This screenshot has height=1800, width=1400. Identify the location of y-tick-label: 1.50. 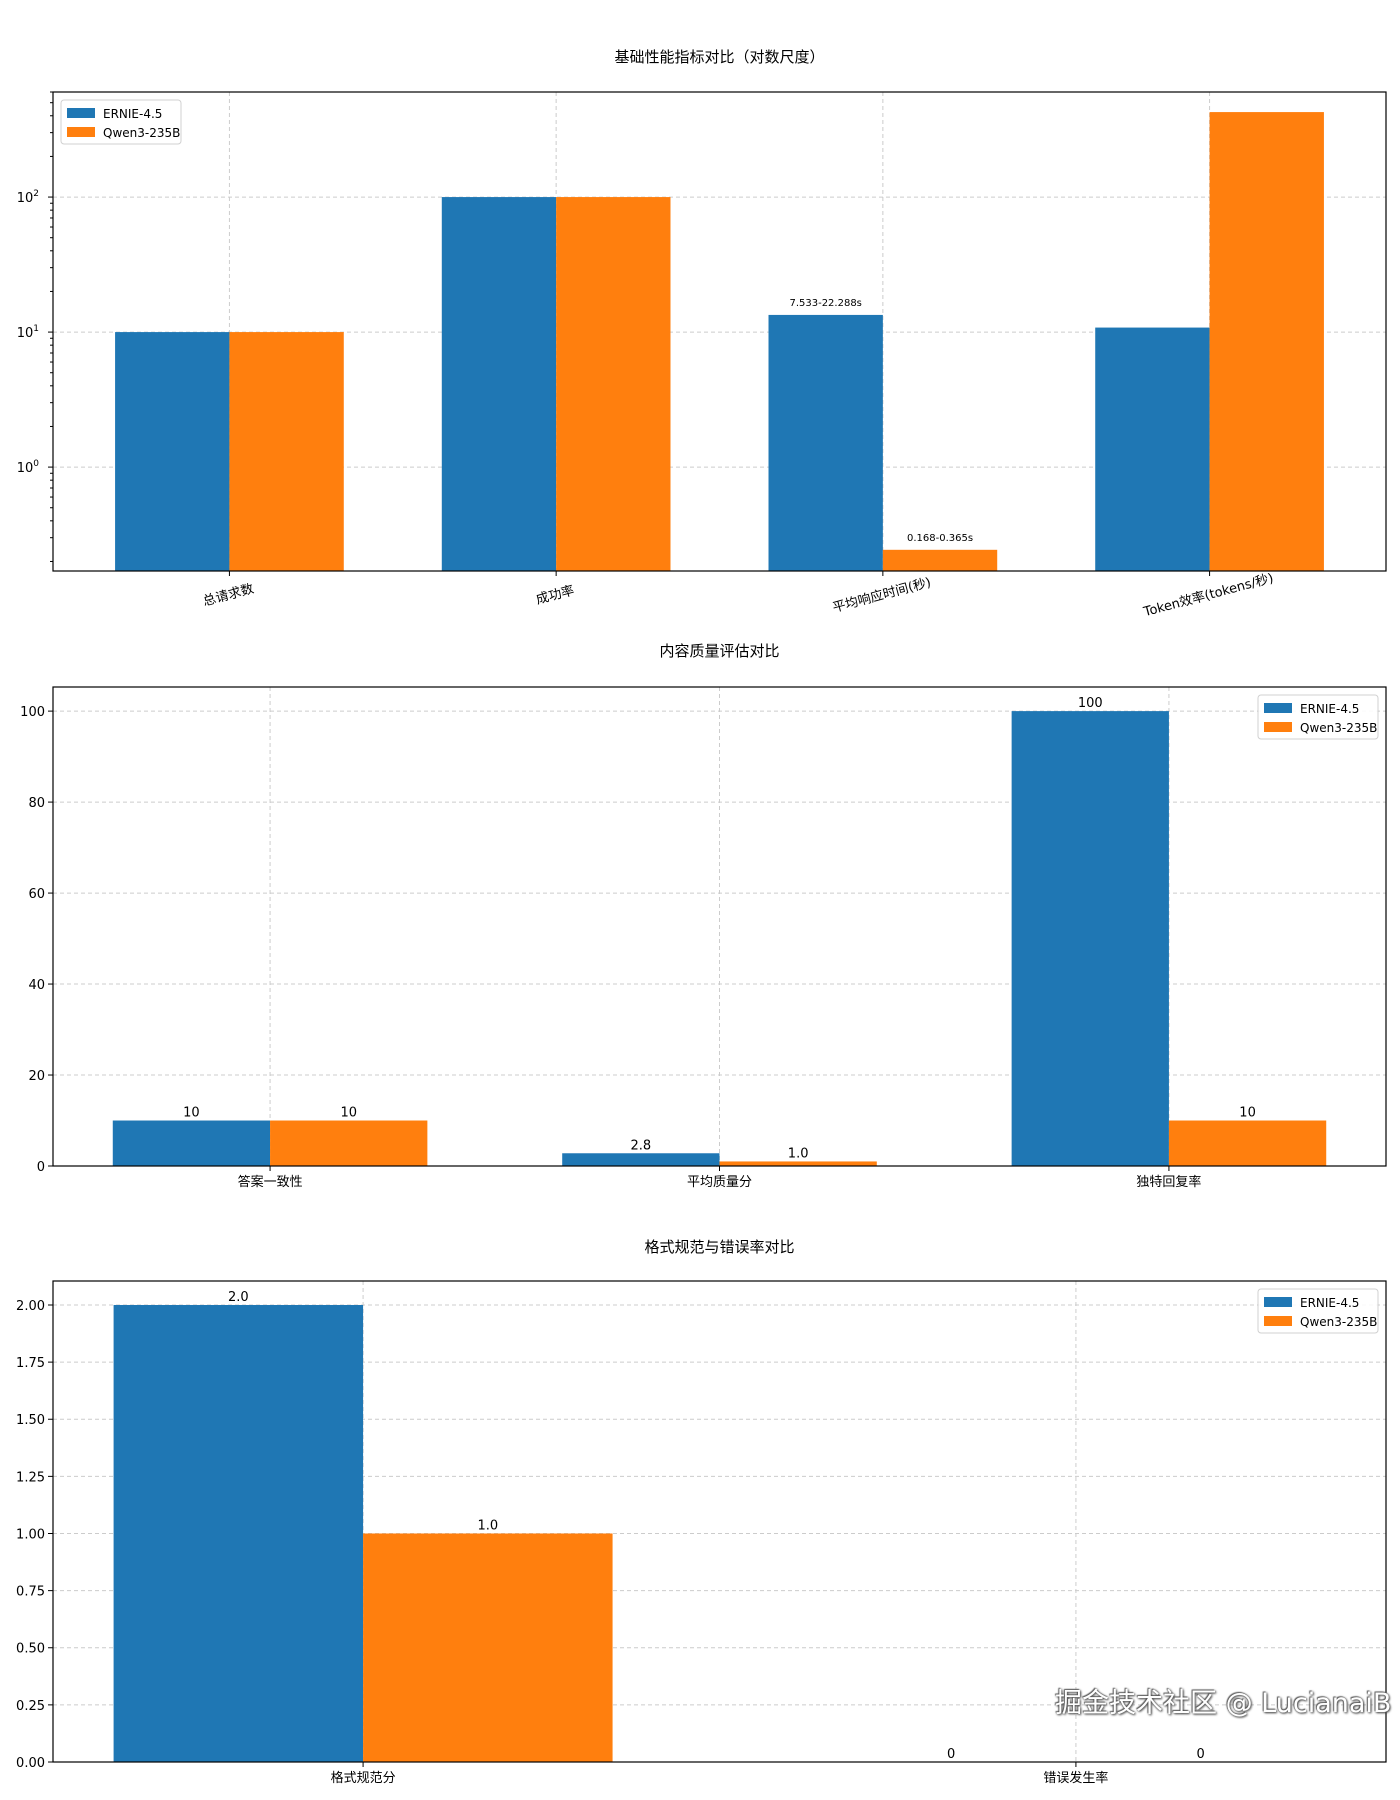
(30, 1420).